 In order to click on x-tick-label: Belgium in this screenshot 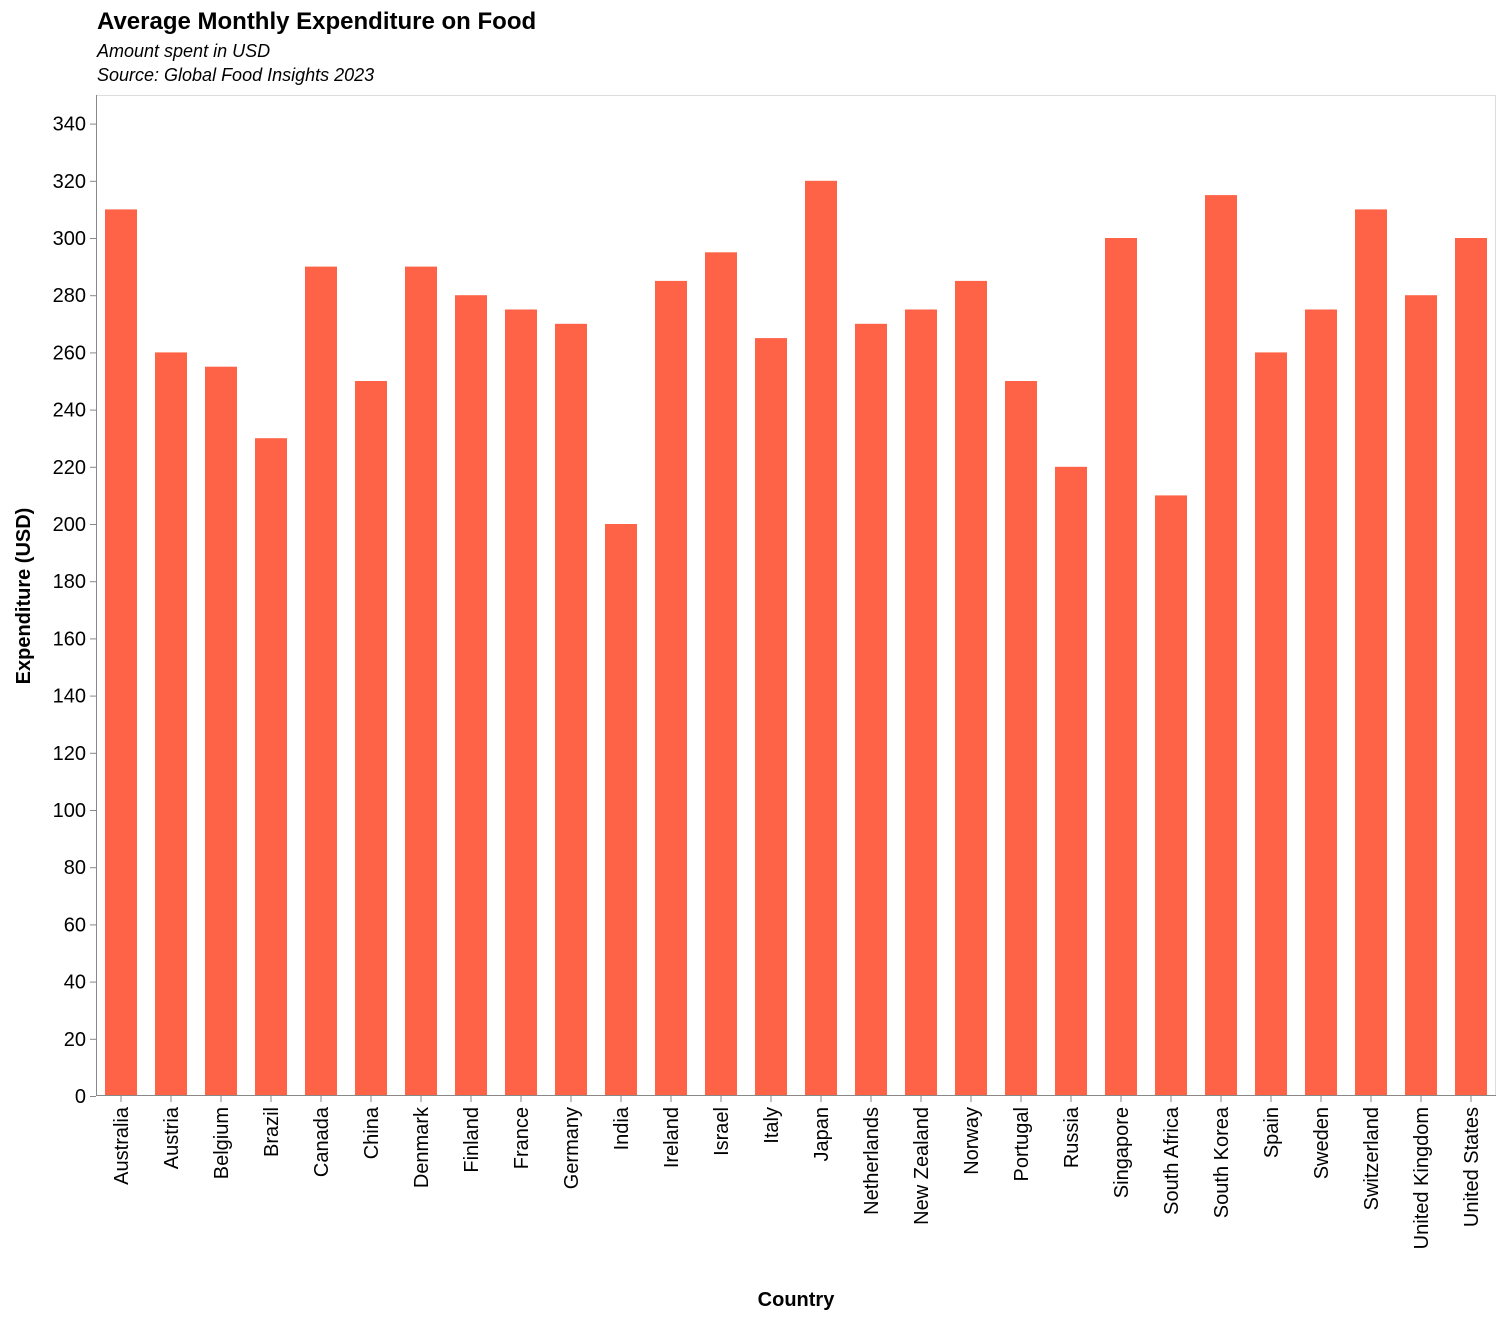, I will do `click(222, 1143)`.